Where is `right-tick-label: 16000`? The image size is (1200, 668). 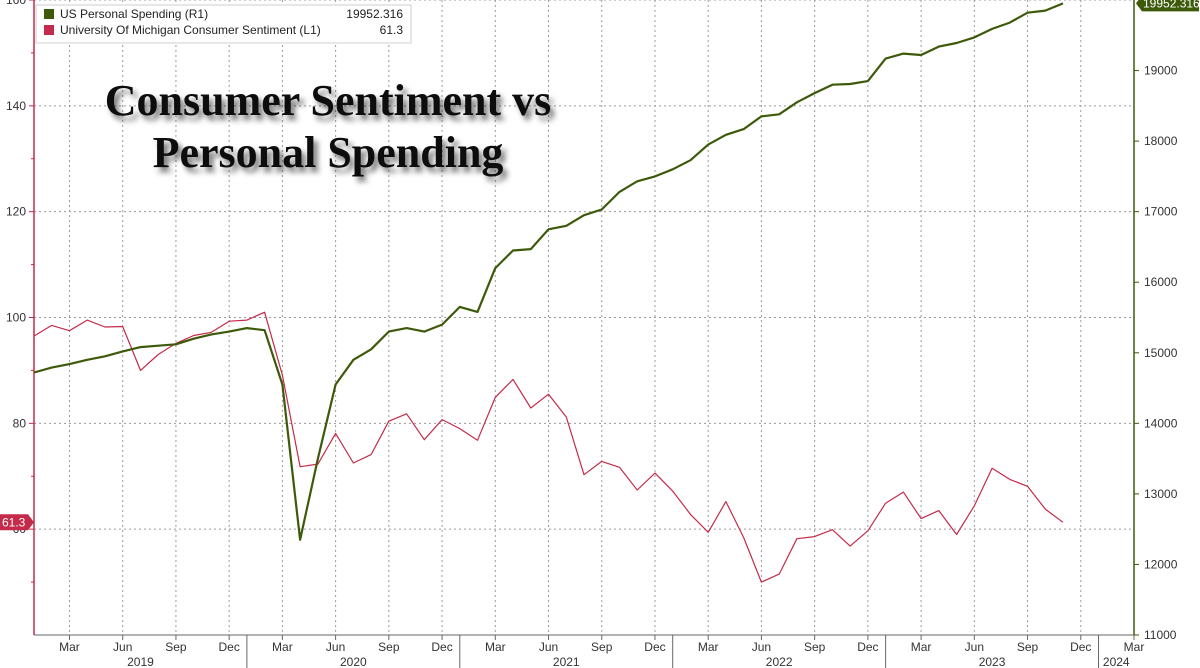 right-tick-label: 16000 is located at coordinates (1161, 282).